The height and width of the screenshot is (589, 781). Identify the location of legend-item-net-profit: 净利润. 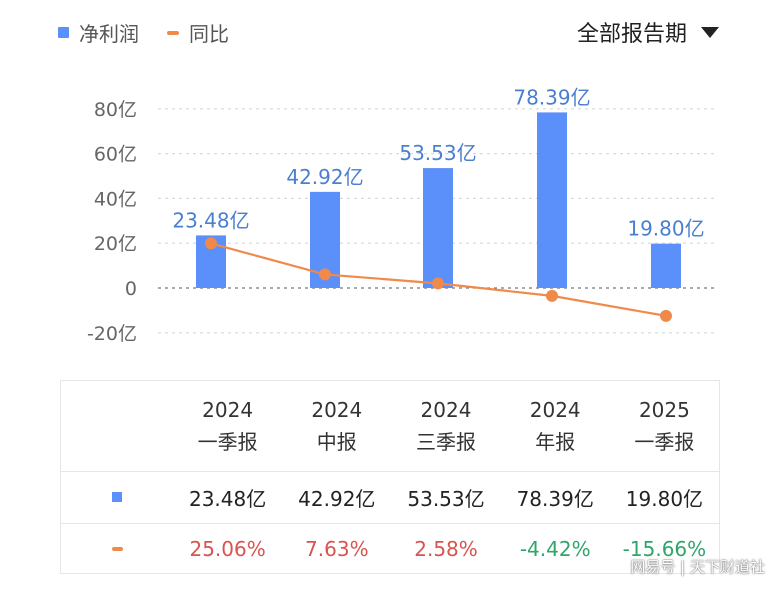
(98, 32).